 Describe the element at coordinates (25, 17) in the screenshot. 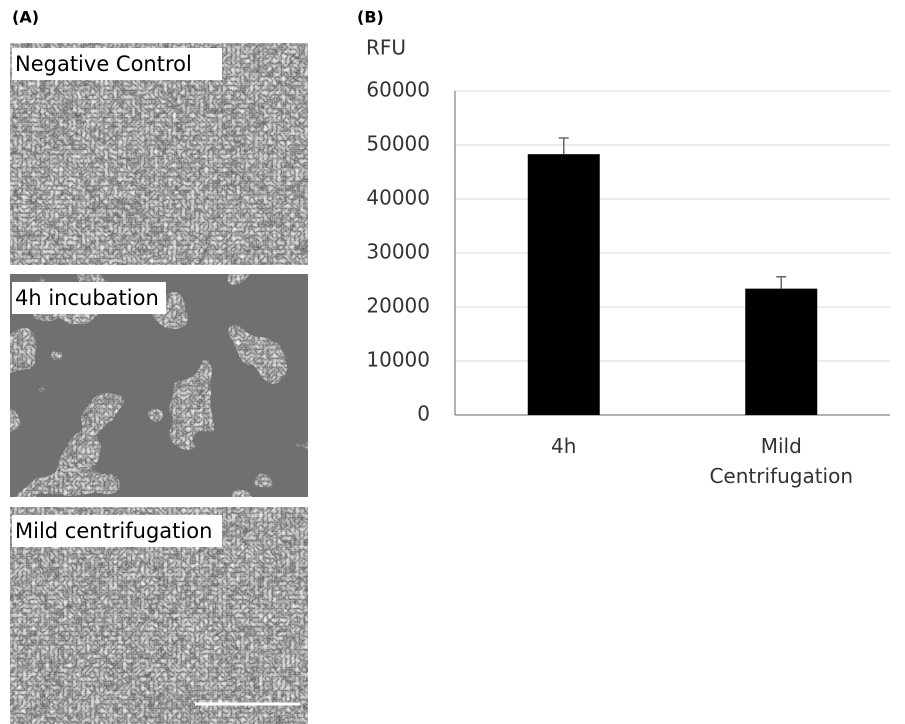

I see `panel-label: (A)` at that location.